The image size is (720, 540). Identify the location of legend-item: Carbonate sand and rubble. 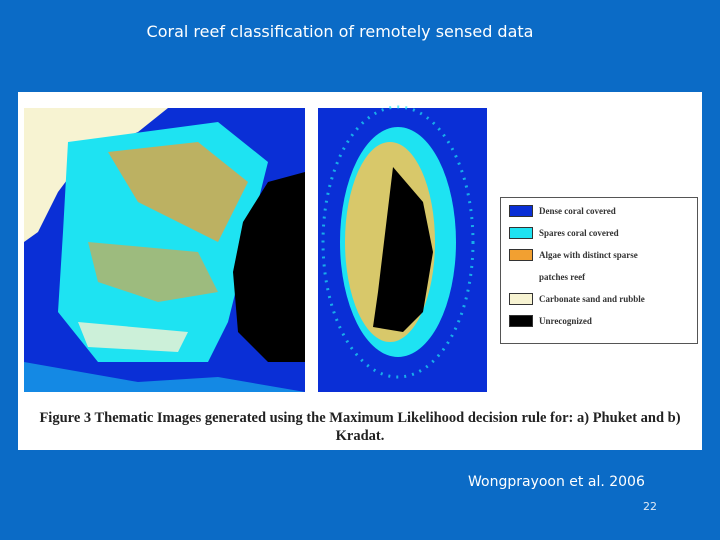
(577, 299).